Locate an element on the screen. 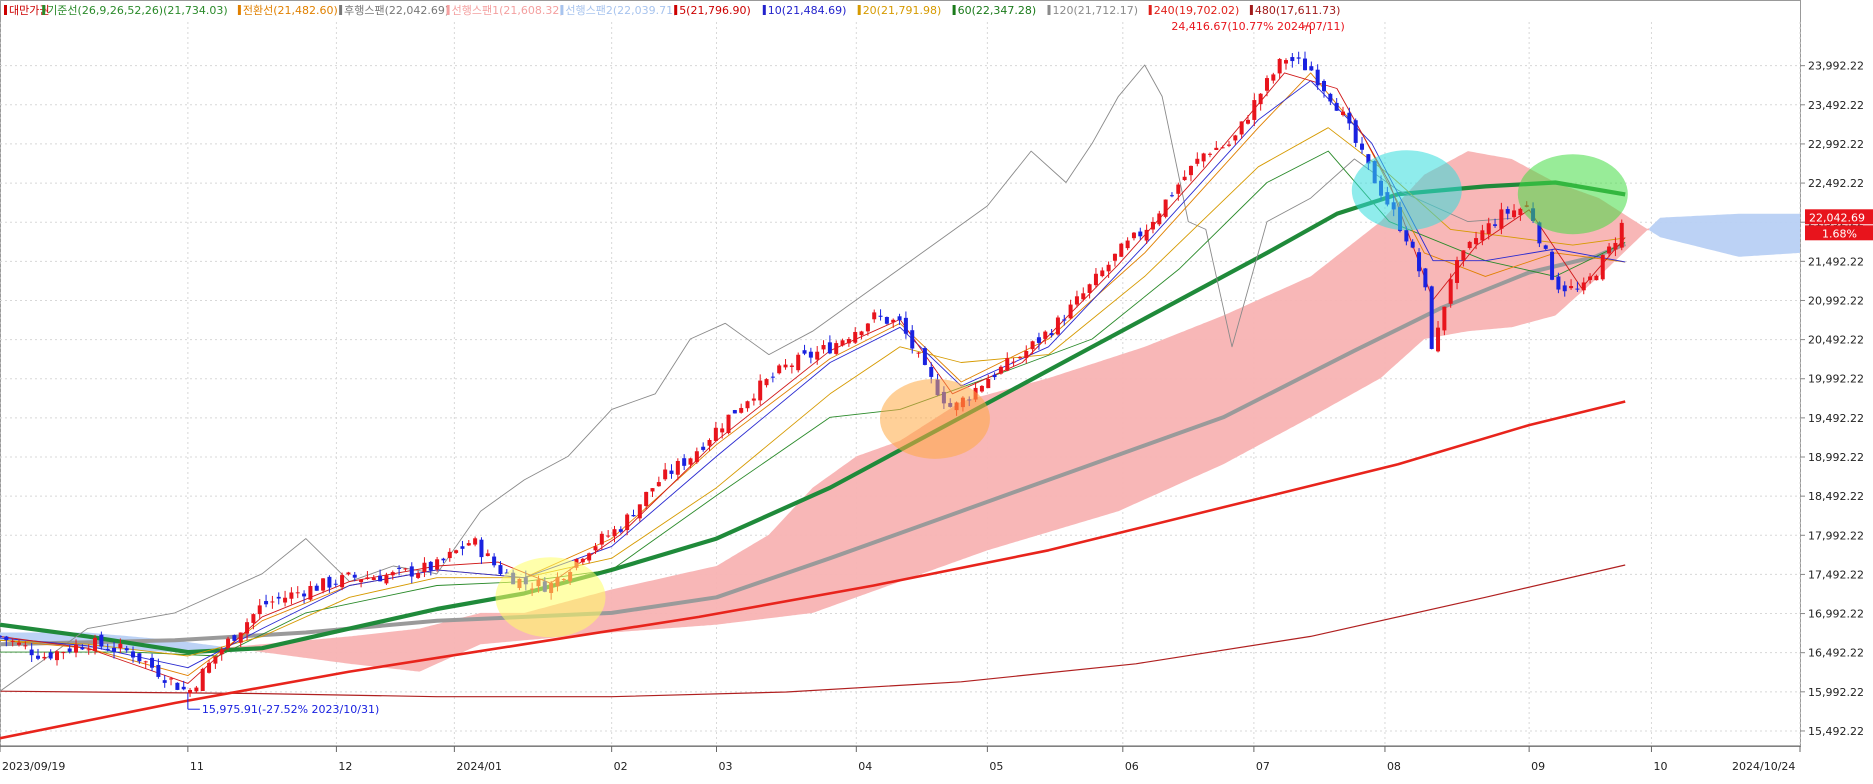  legend-item: 240(19,702.02) is located at coordinates (1193, 10).